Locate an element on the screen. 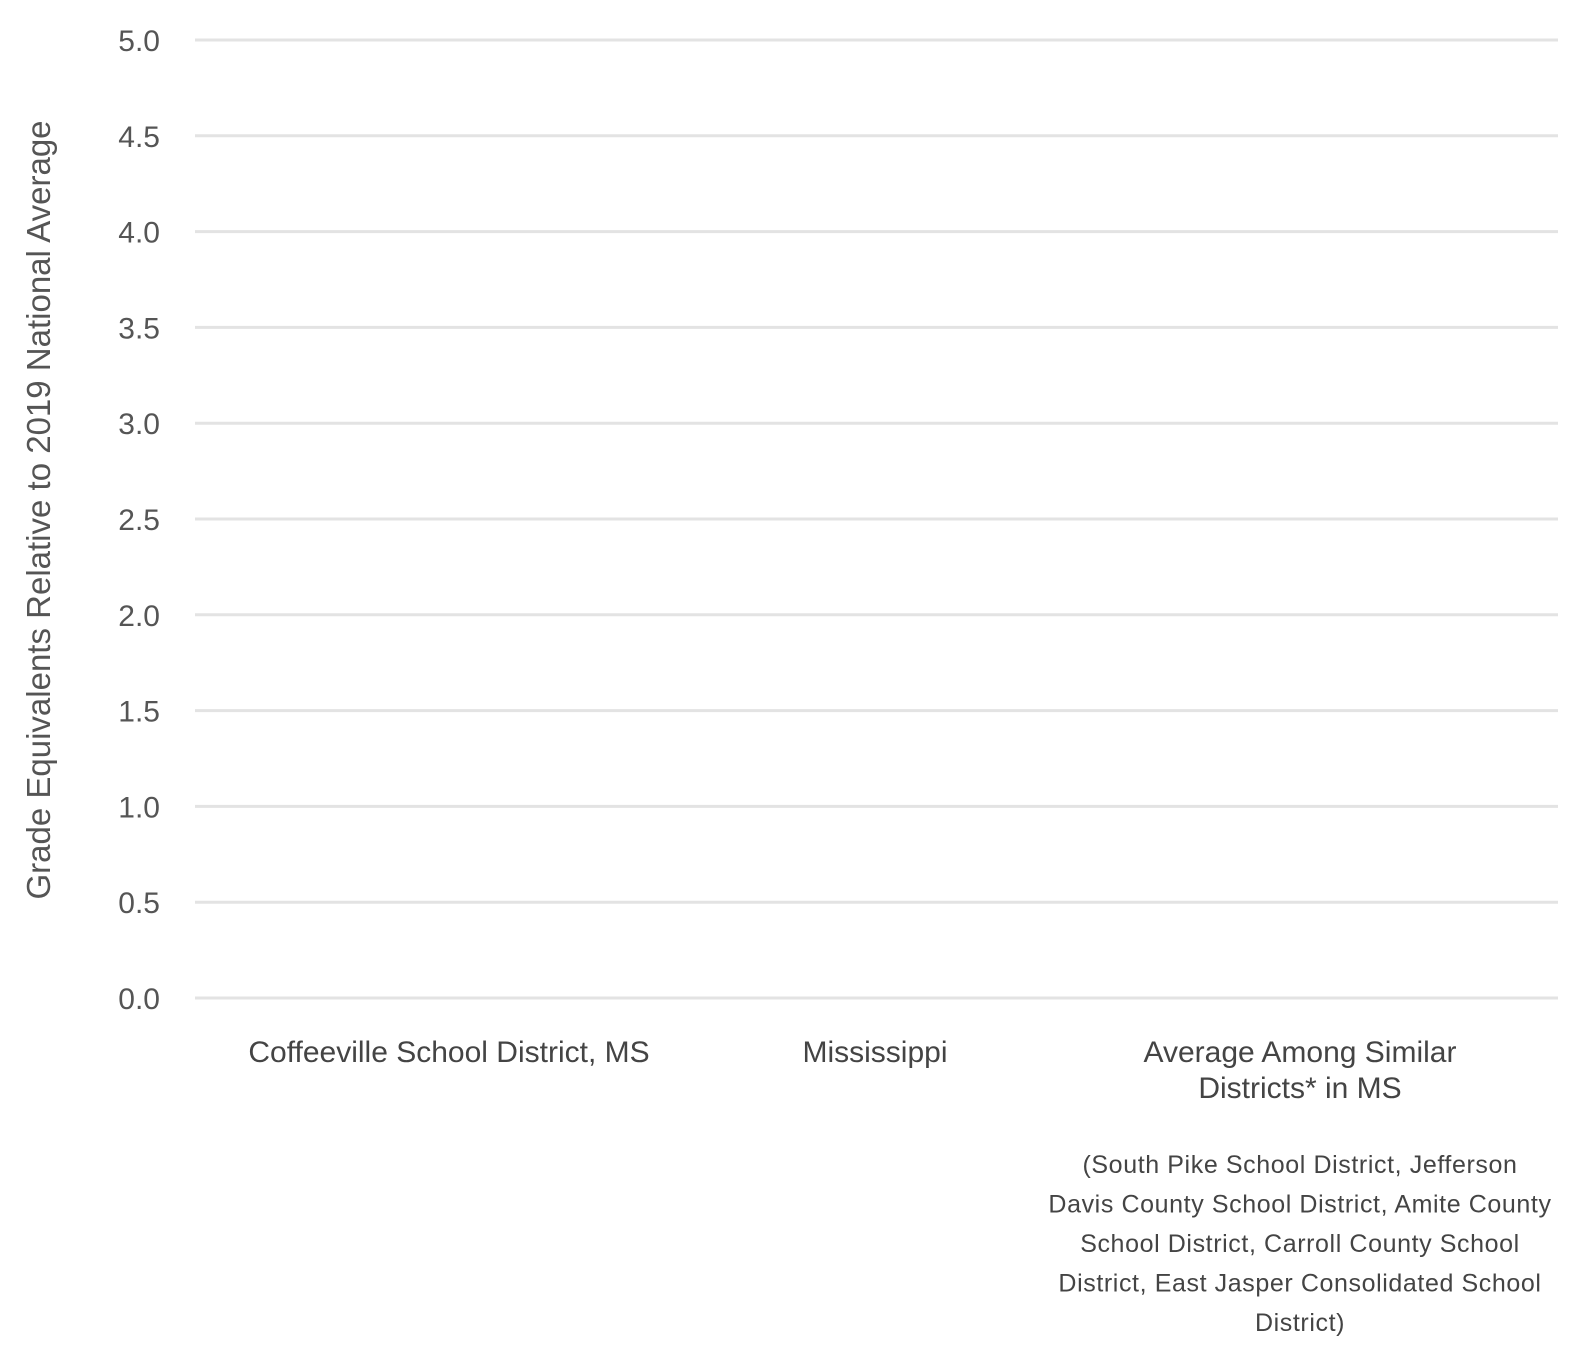  y-tick-label: 0.5 is located at coordinates (139, 903).